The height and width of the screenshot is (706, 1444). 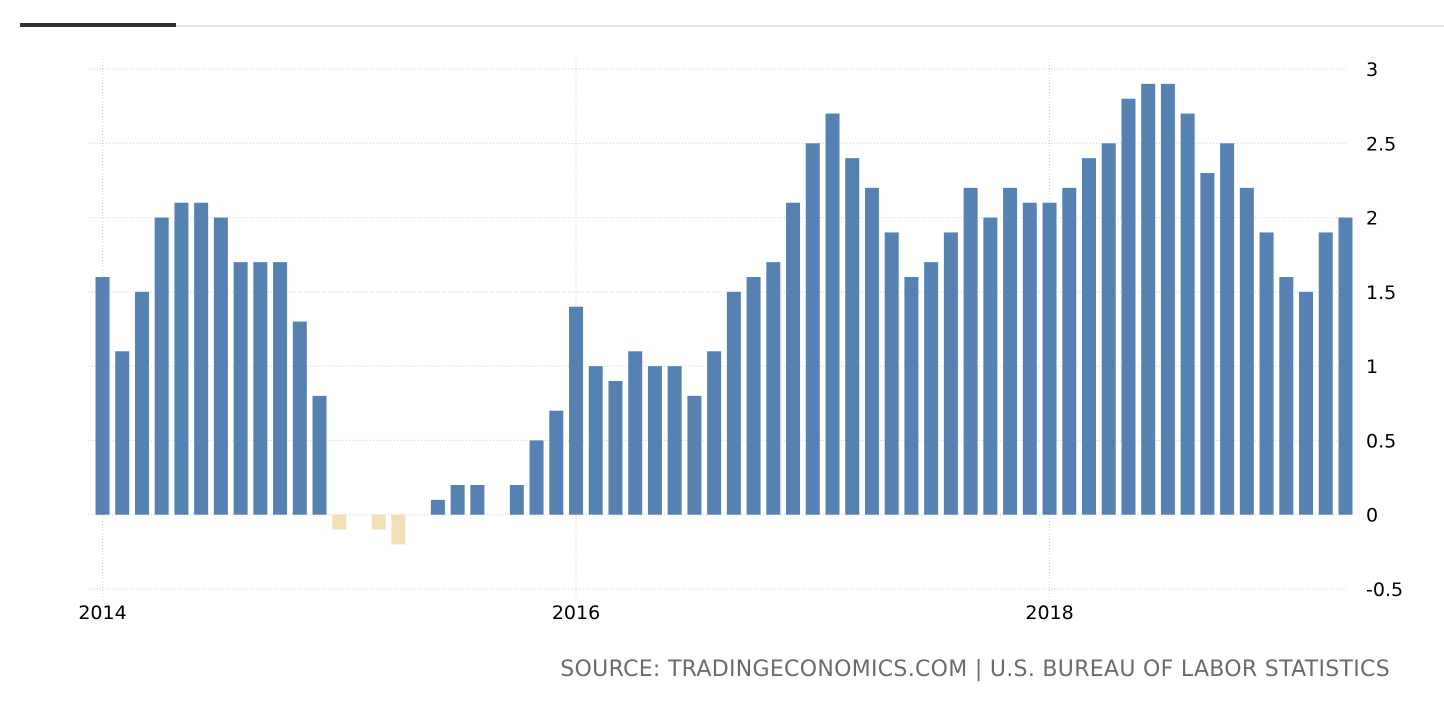 I want to click on x-axis-labels: 2014 2016 2018, so click(x=575, y=613).